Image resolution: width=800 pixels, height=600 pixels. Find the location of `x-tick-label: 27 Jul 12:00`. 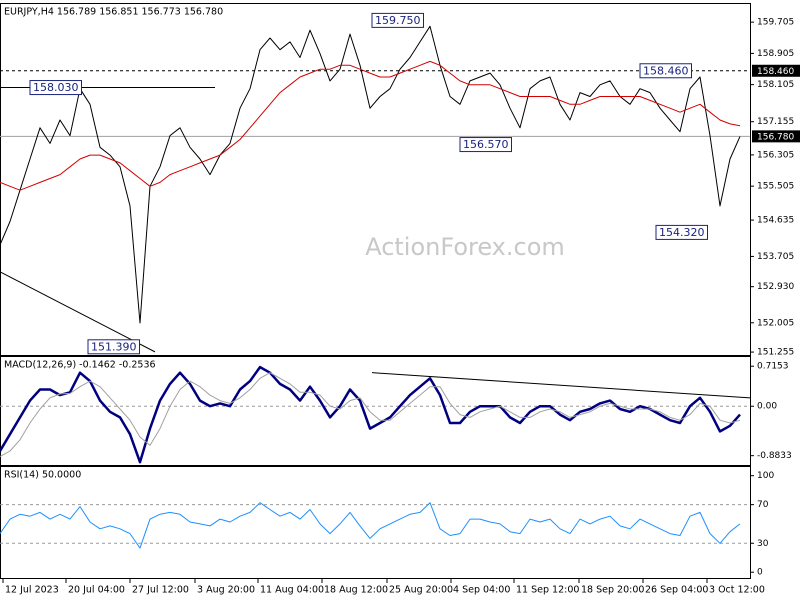

x-tick-label: 27 Jul 12:00 is located at coordinates (160, 590).